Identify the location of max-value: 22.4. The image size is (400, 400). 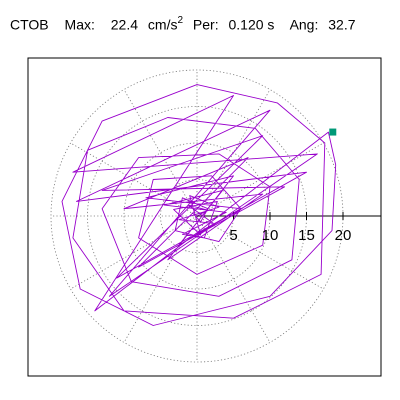
(124, 24).